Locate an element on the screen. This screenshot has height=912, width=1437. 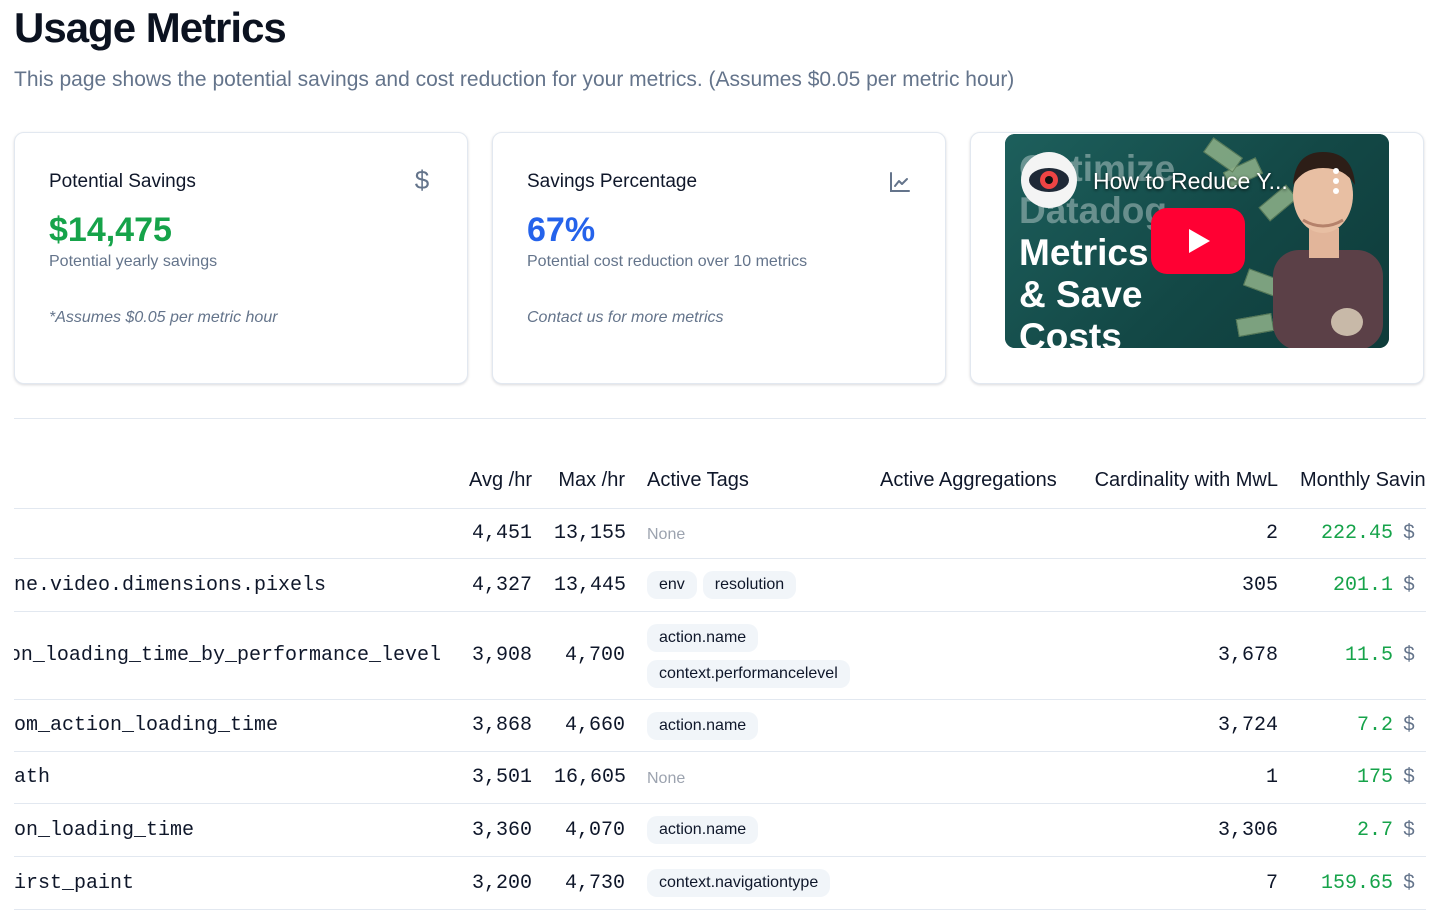
tag-chip: resolution is located at coordinates (749, 585).